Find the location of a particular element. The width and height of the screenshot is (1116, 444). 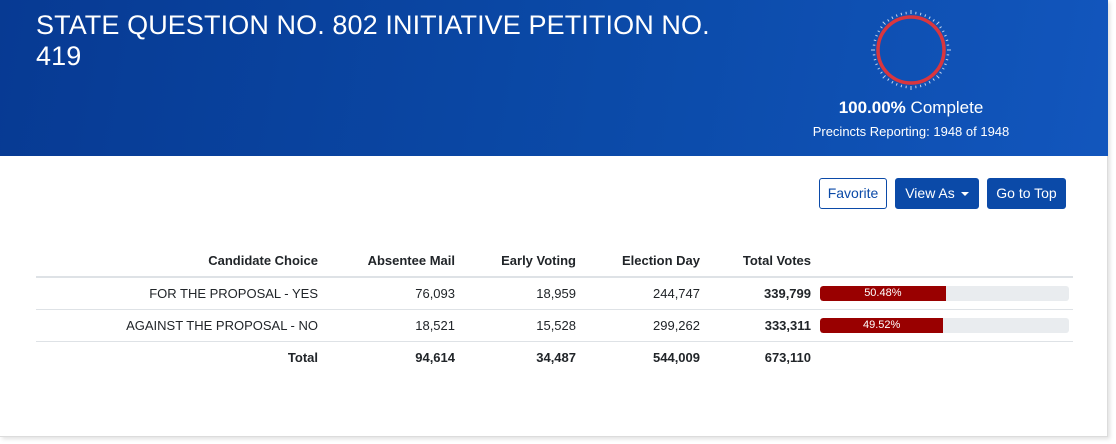

percent-bar-cell: 49.52% is located at coordinates (942, 325).